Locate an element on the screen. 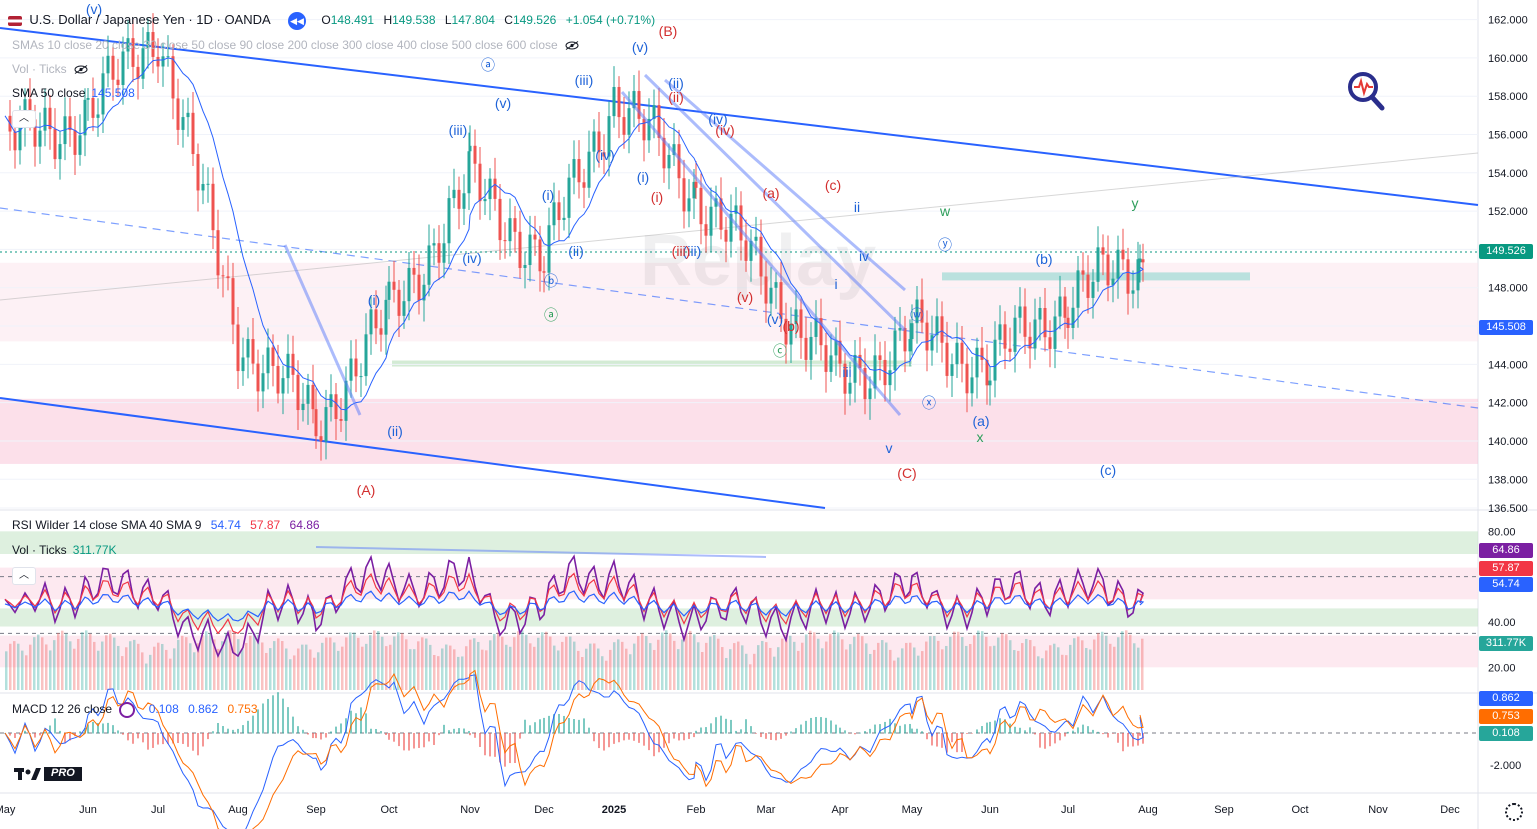  macd-settings-icon is located at coordinates (127, 710).